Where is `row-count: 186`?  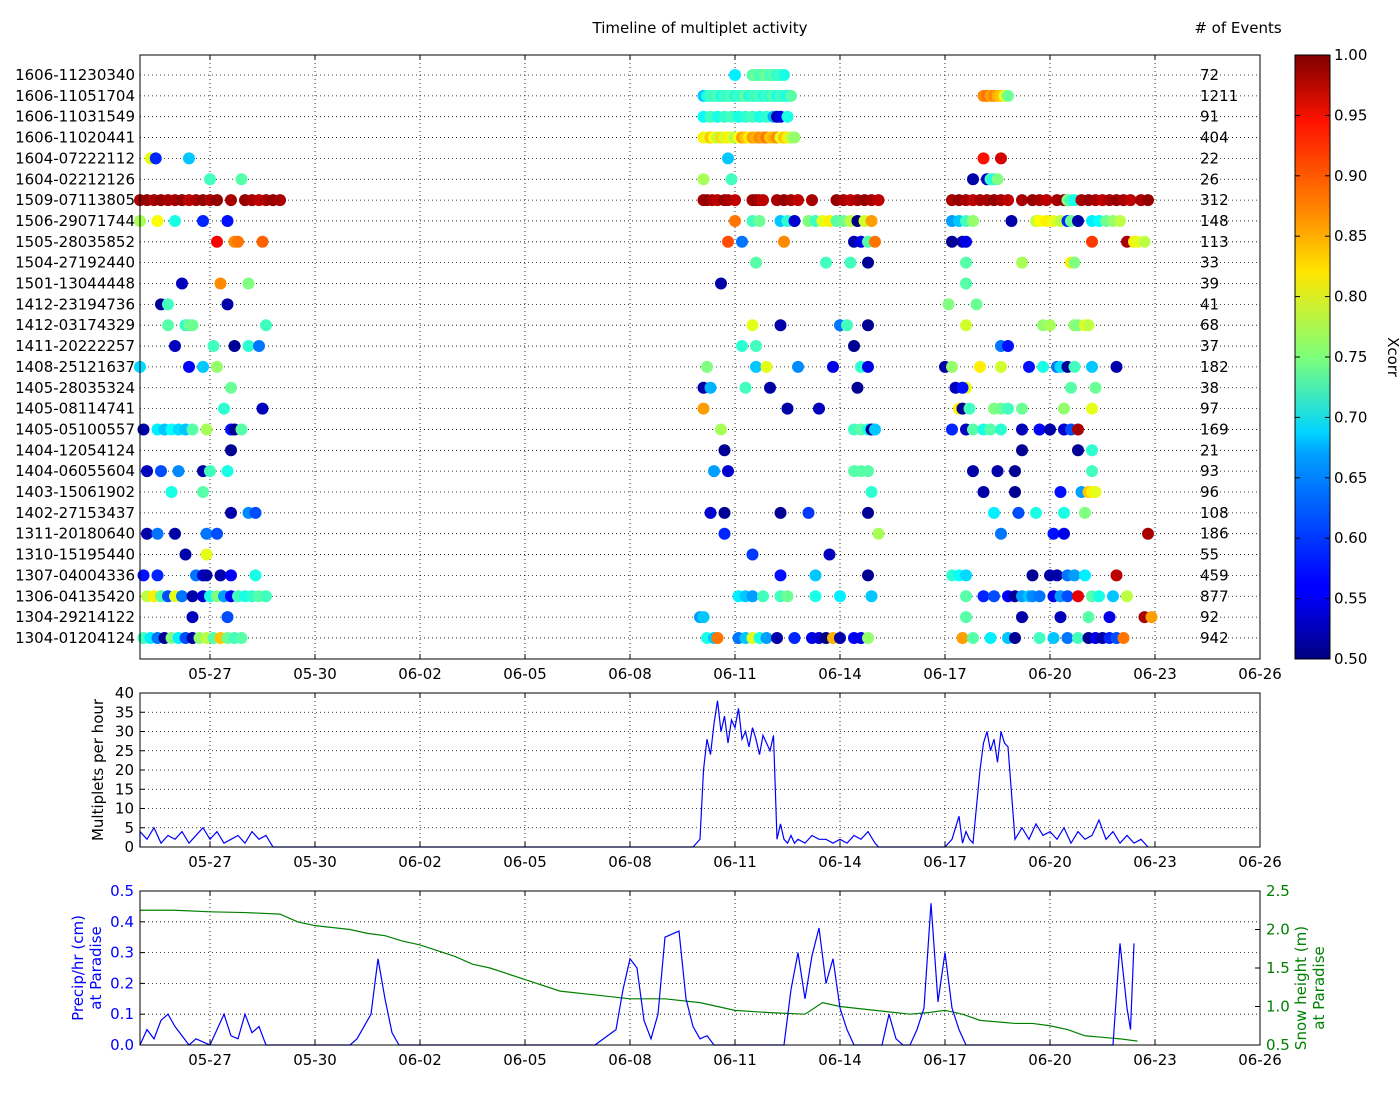
row-count: 186 is located at coordinates (1214, 534).